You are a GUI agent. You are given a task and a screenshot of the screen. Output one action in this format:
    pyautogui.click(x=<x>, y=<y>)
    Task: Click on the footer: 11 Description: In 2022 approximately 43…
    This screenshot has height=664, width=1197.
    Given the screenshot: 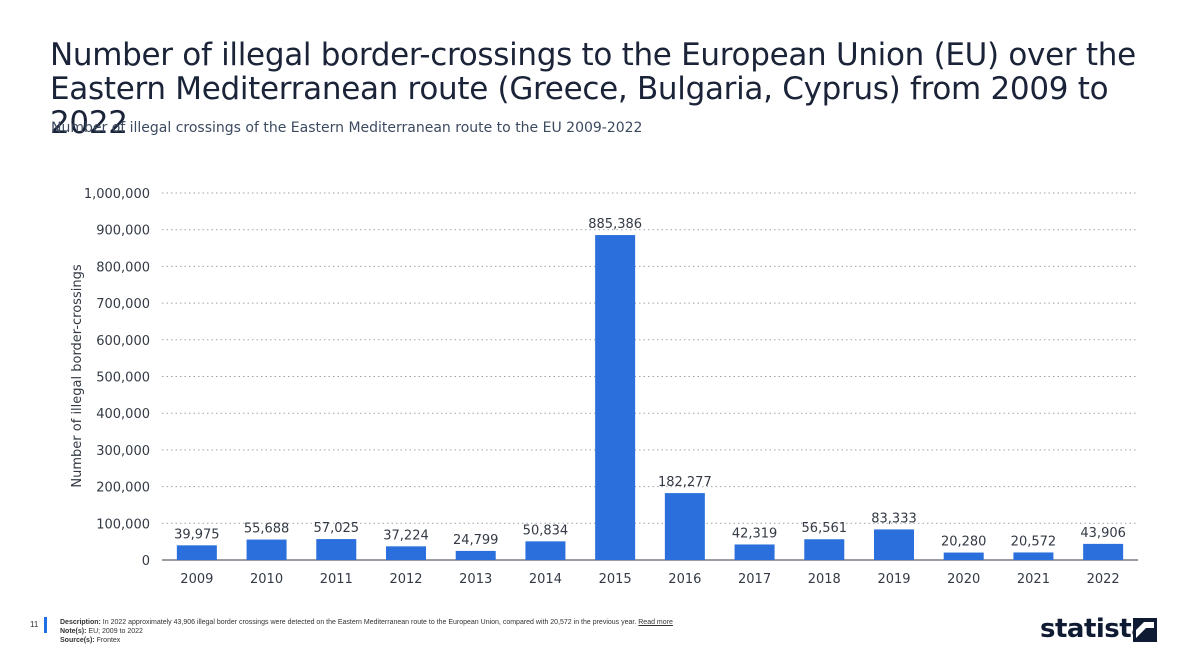 What is the action you would take?
    pyautogui.click(x=598, y=634)
    